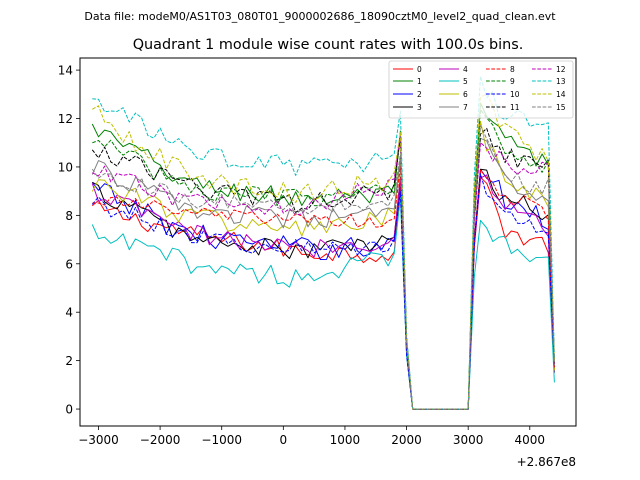 This screenshot has width=640, height=480. I want to click on y-tick-label: 4, so click(69, 313).